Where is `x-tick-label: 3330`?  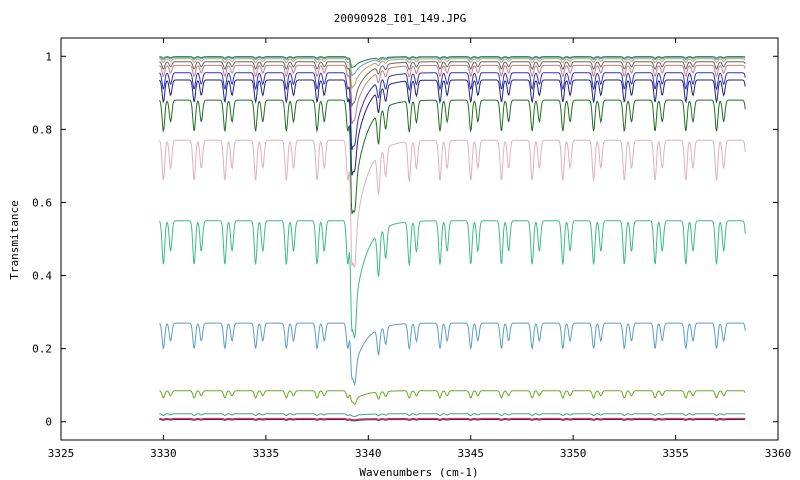
x-tick-label: 3330 is located at coordinates (163, 453).